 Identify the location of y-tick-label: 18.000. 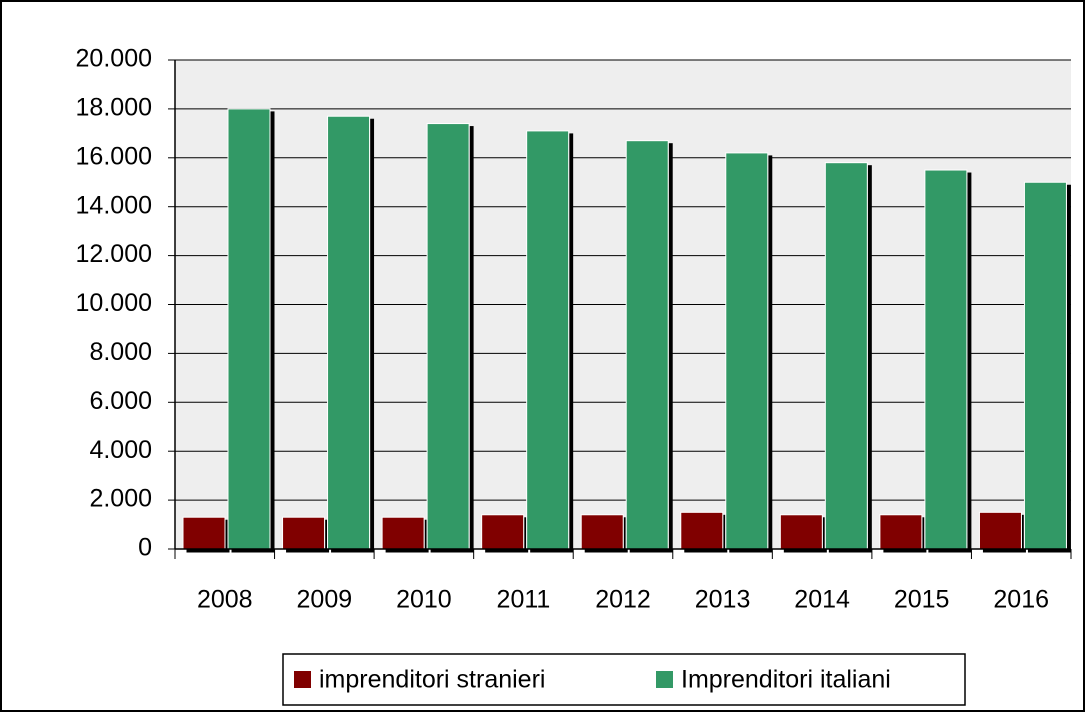
(114, 108).